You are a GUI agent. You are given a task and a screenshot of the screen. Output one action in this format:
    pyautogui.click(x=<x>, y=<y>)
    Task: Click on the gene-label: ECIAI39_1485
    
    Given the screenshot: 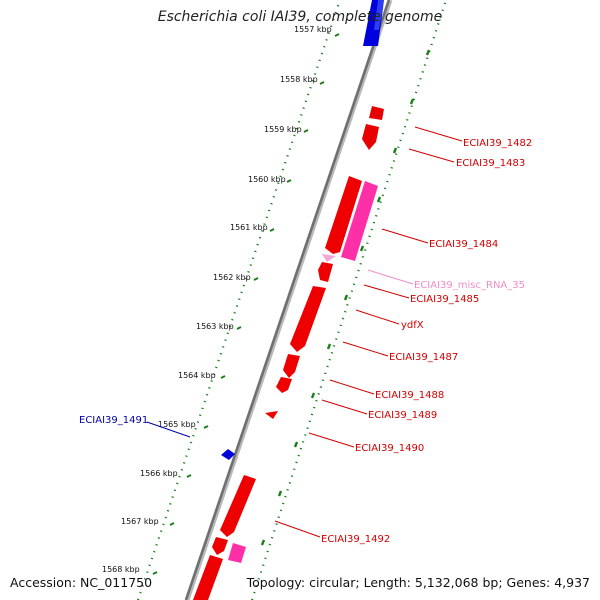 What is the action you would take?
    pyautogui.click(x=444, y=299)
    